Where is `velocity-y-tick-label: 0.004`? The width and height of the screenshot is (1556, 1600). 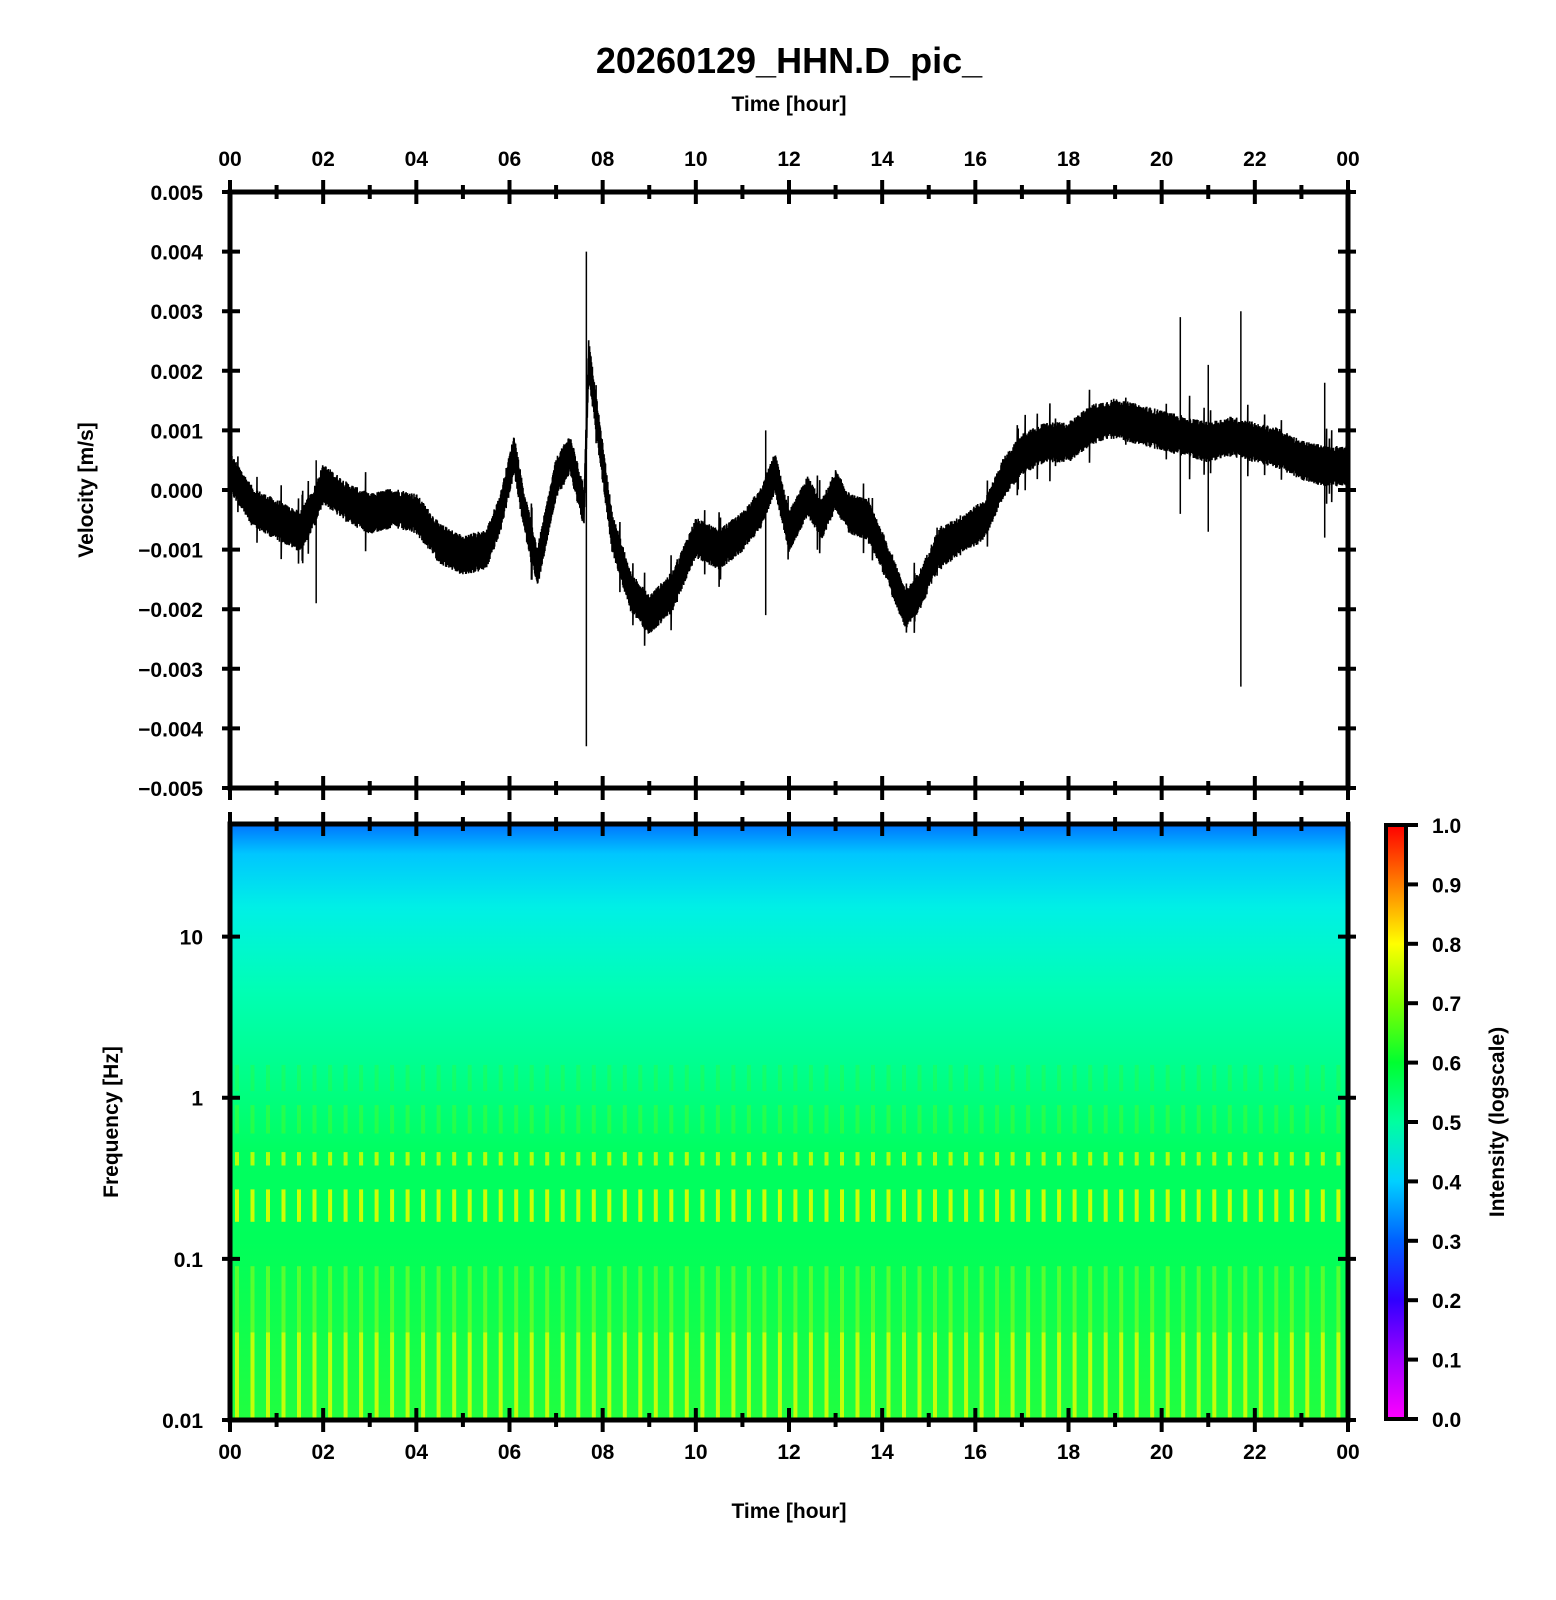 velocity-y-tick-label: 0.004 is located at coordinates (176, 253).